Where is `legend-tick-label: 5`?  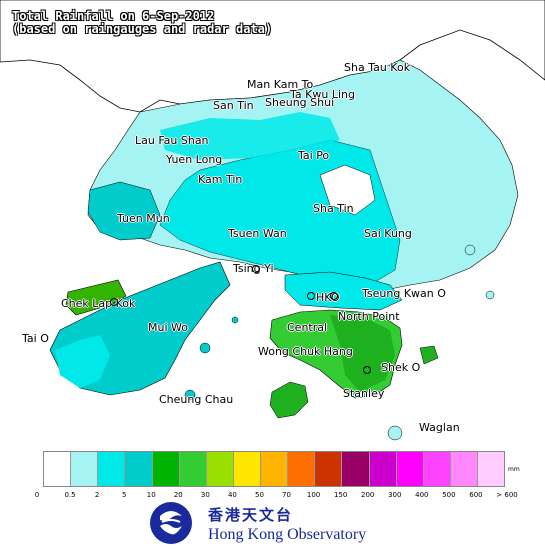
legend-tick-label: 5 is located at coordinates (124, 495).